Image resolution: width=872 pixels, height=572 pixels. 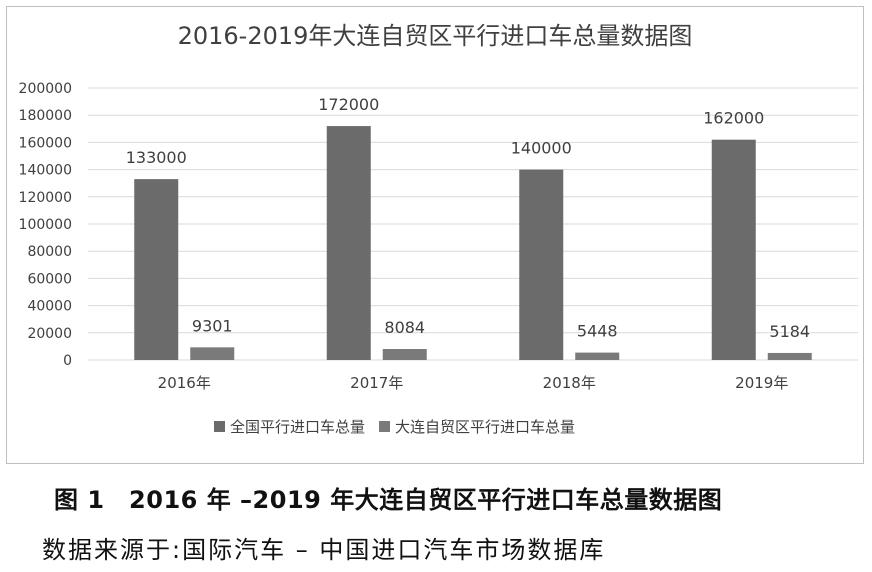 What do you see at coordinates (49, 334) in the screenshot?
I see `y-tick-label: 20000` at bounding box center [49, 334].